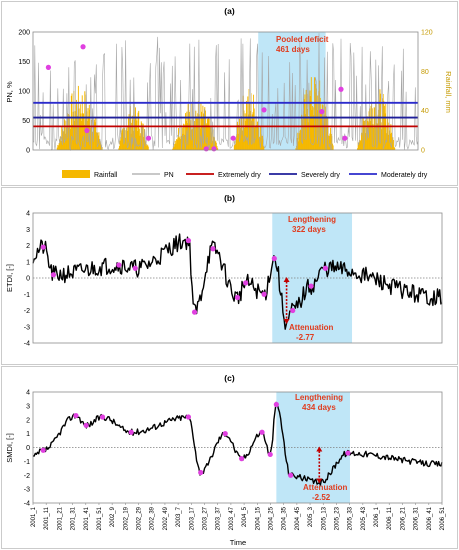 This screenshot has width=459, height=550. What do you see at coordinates (229, 11) in the screenshot?
I see `panel-a-title: (a)` at bounding box center [229, 11].